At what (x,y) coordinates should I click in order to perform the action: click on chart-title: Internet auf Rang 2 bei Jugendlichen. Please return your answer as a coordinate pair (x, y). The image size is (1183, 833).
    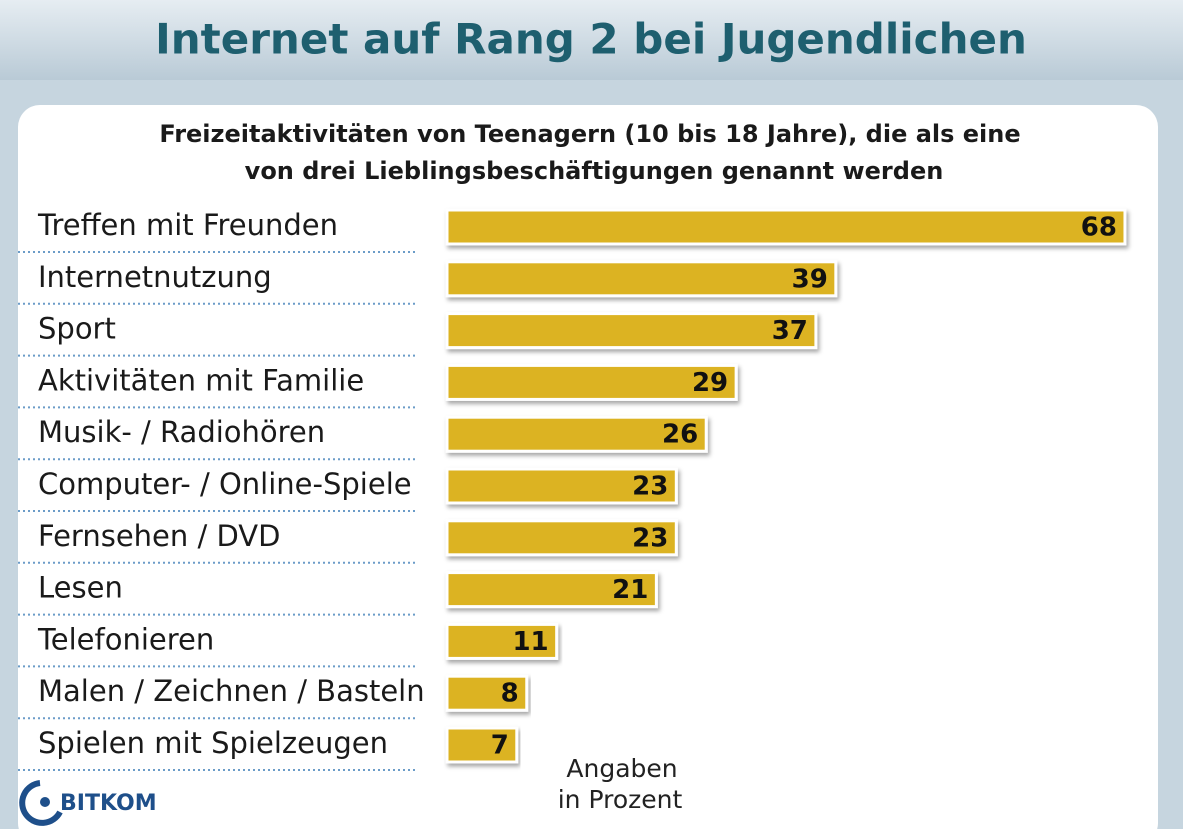
    Looking at the image, I should click on (591, 39).